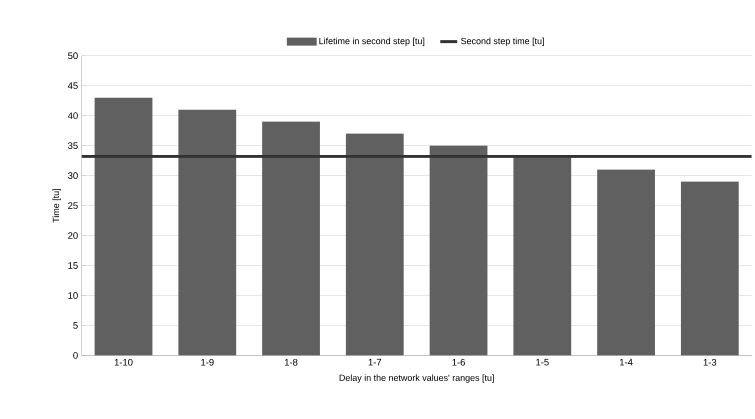  Describe the element at coordinates (75, 325) in the screenshot. I see `y-tick-label: 5` at that location.